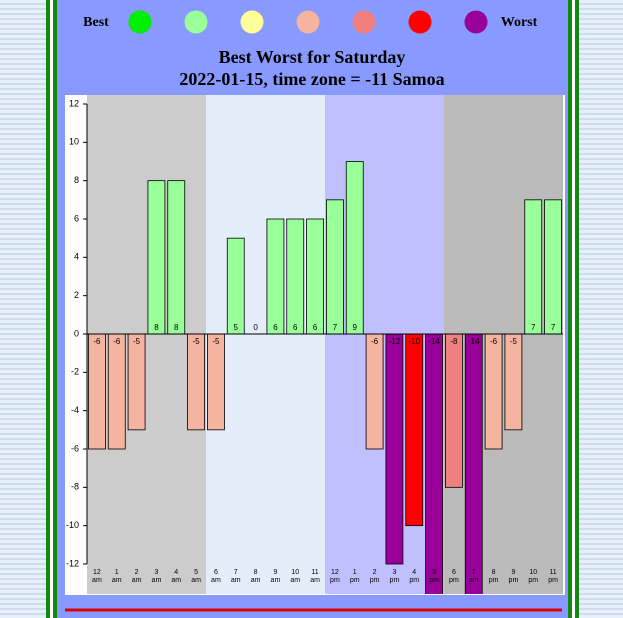 This screenshot has height=618, width=623. Describe the element at coordinates (311, 79) in the screenshot. I see `chart-subtitle: 2022-01-15, time zone = -11 Samoa` at that location.